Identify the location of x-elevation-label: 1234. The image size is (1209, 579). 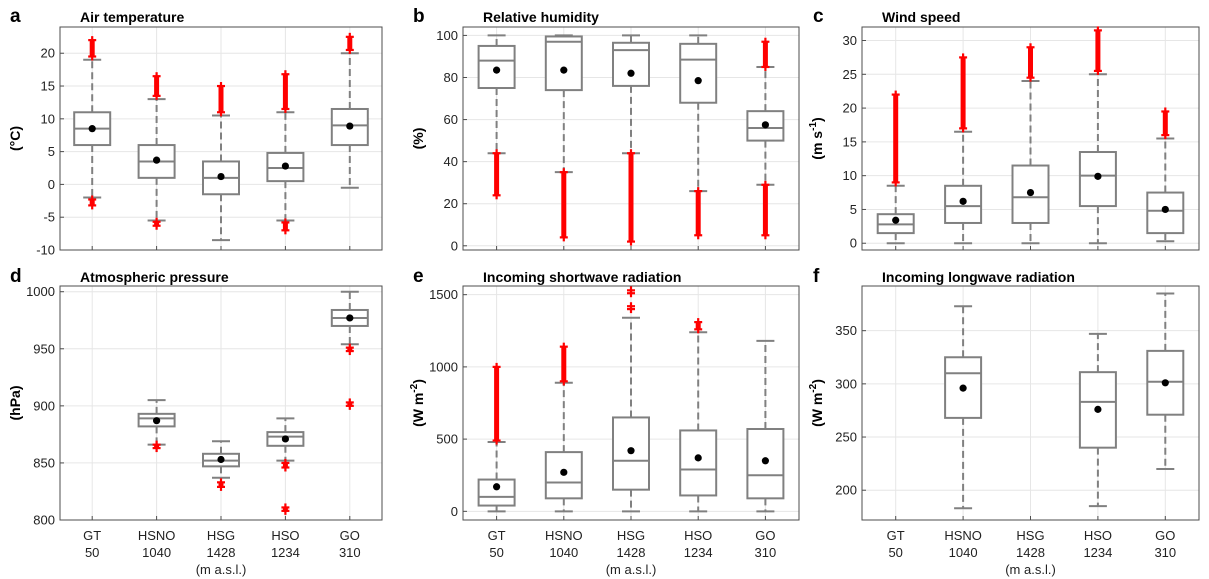
(285, 552).